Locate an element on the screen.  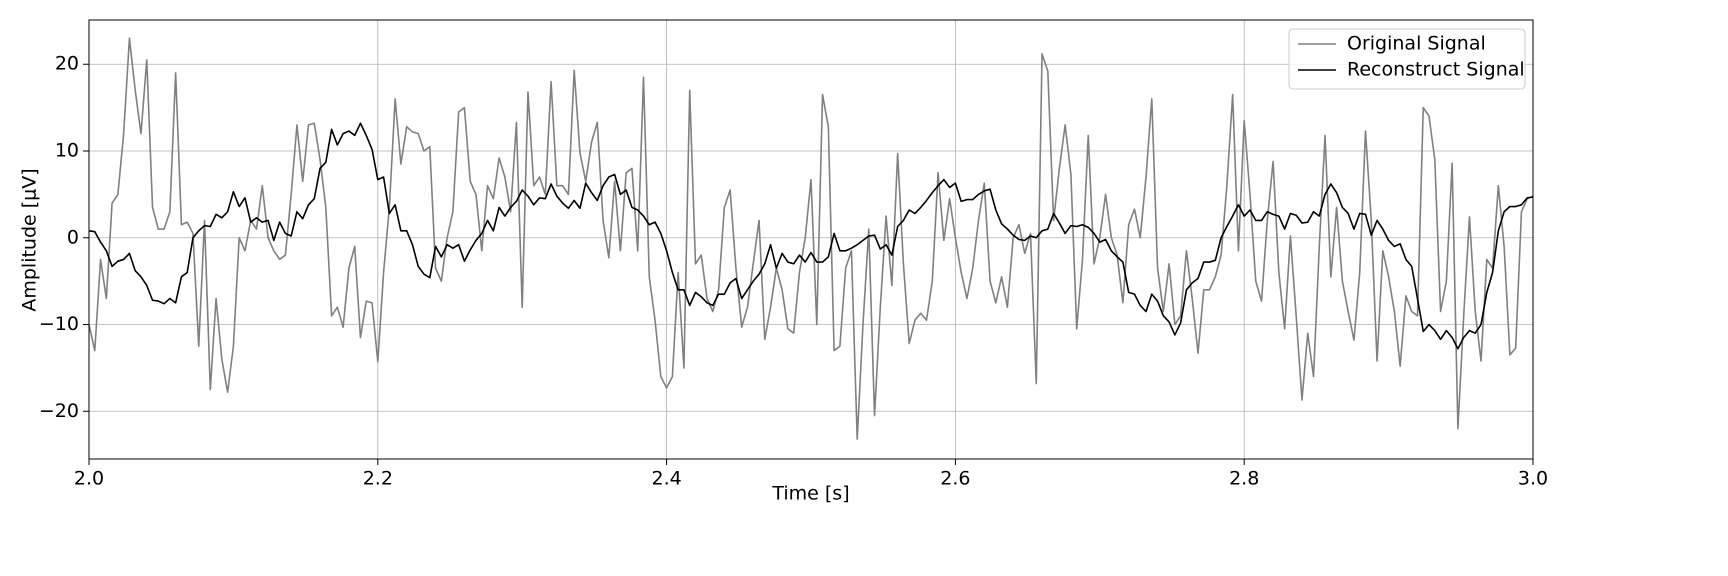
x-tick-label: 2.8 is located at coordinates (1244, 479).